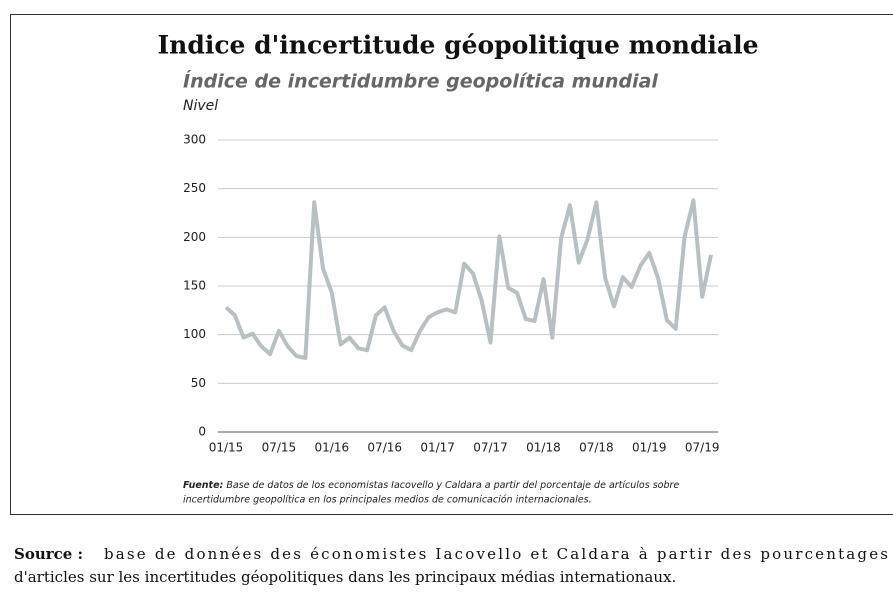 This screenshot has width=893, height=595. What do you see at coordinates (543, 448) in the screenshot?
I see `x-tick-label: 01/18` at bounding box center [543, 448].